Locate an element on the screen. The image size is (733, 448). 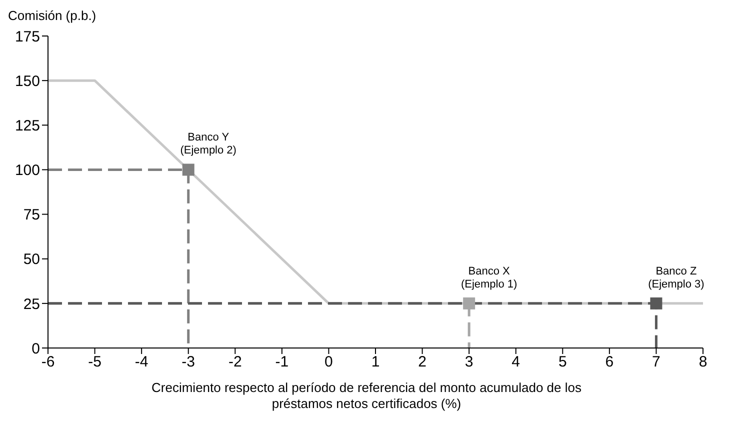
y-tick-label: 75 is located at coordinates (31, 215).